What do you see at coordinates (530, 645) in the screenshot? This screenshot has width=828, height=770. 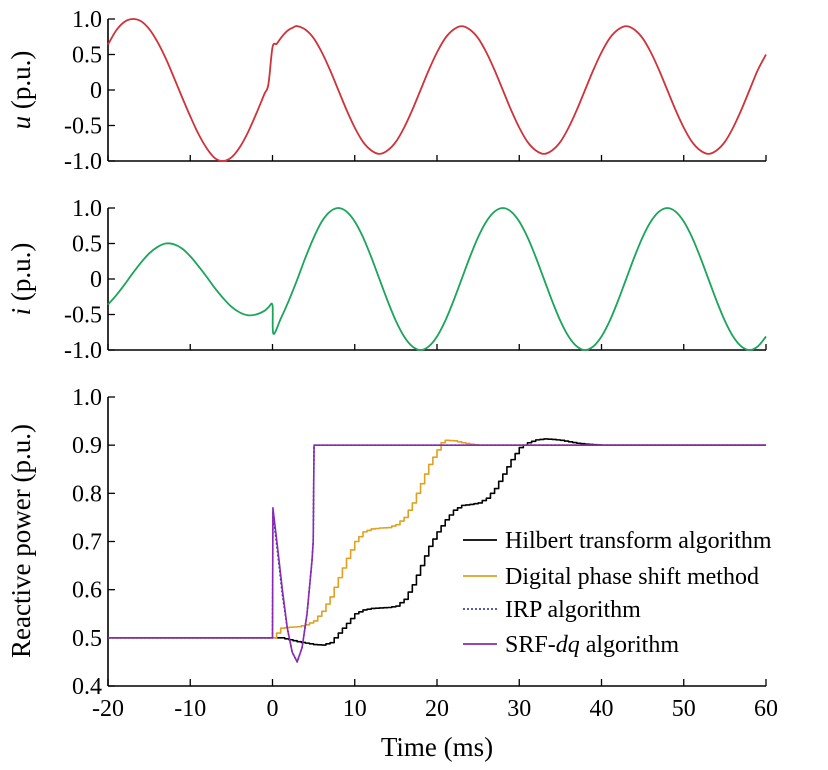 I see `legend-label-srf-dq-part: SRF-` at bounding box center [530, 645].